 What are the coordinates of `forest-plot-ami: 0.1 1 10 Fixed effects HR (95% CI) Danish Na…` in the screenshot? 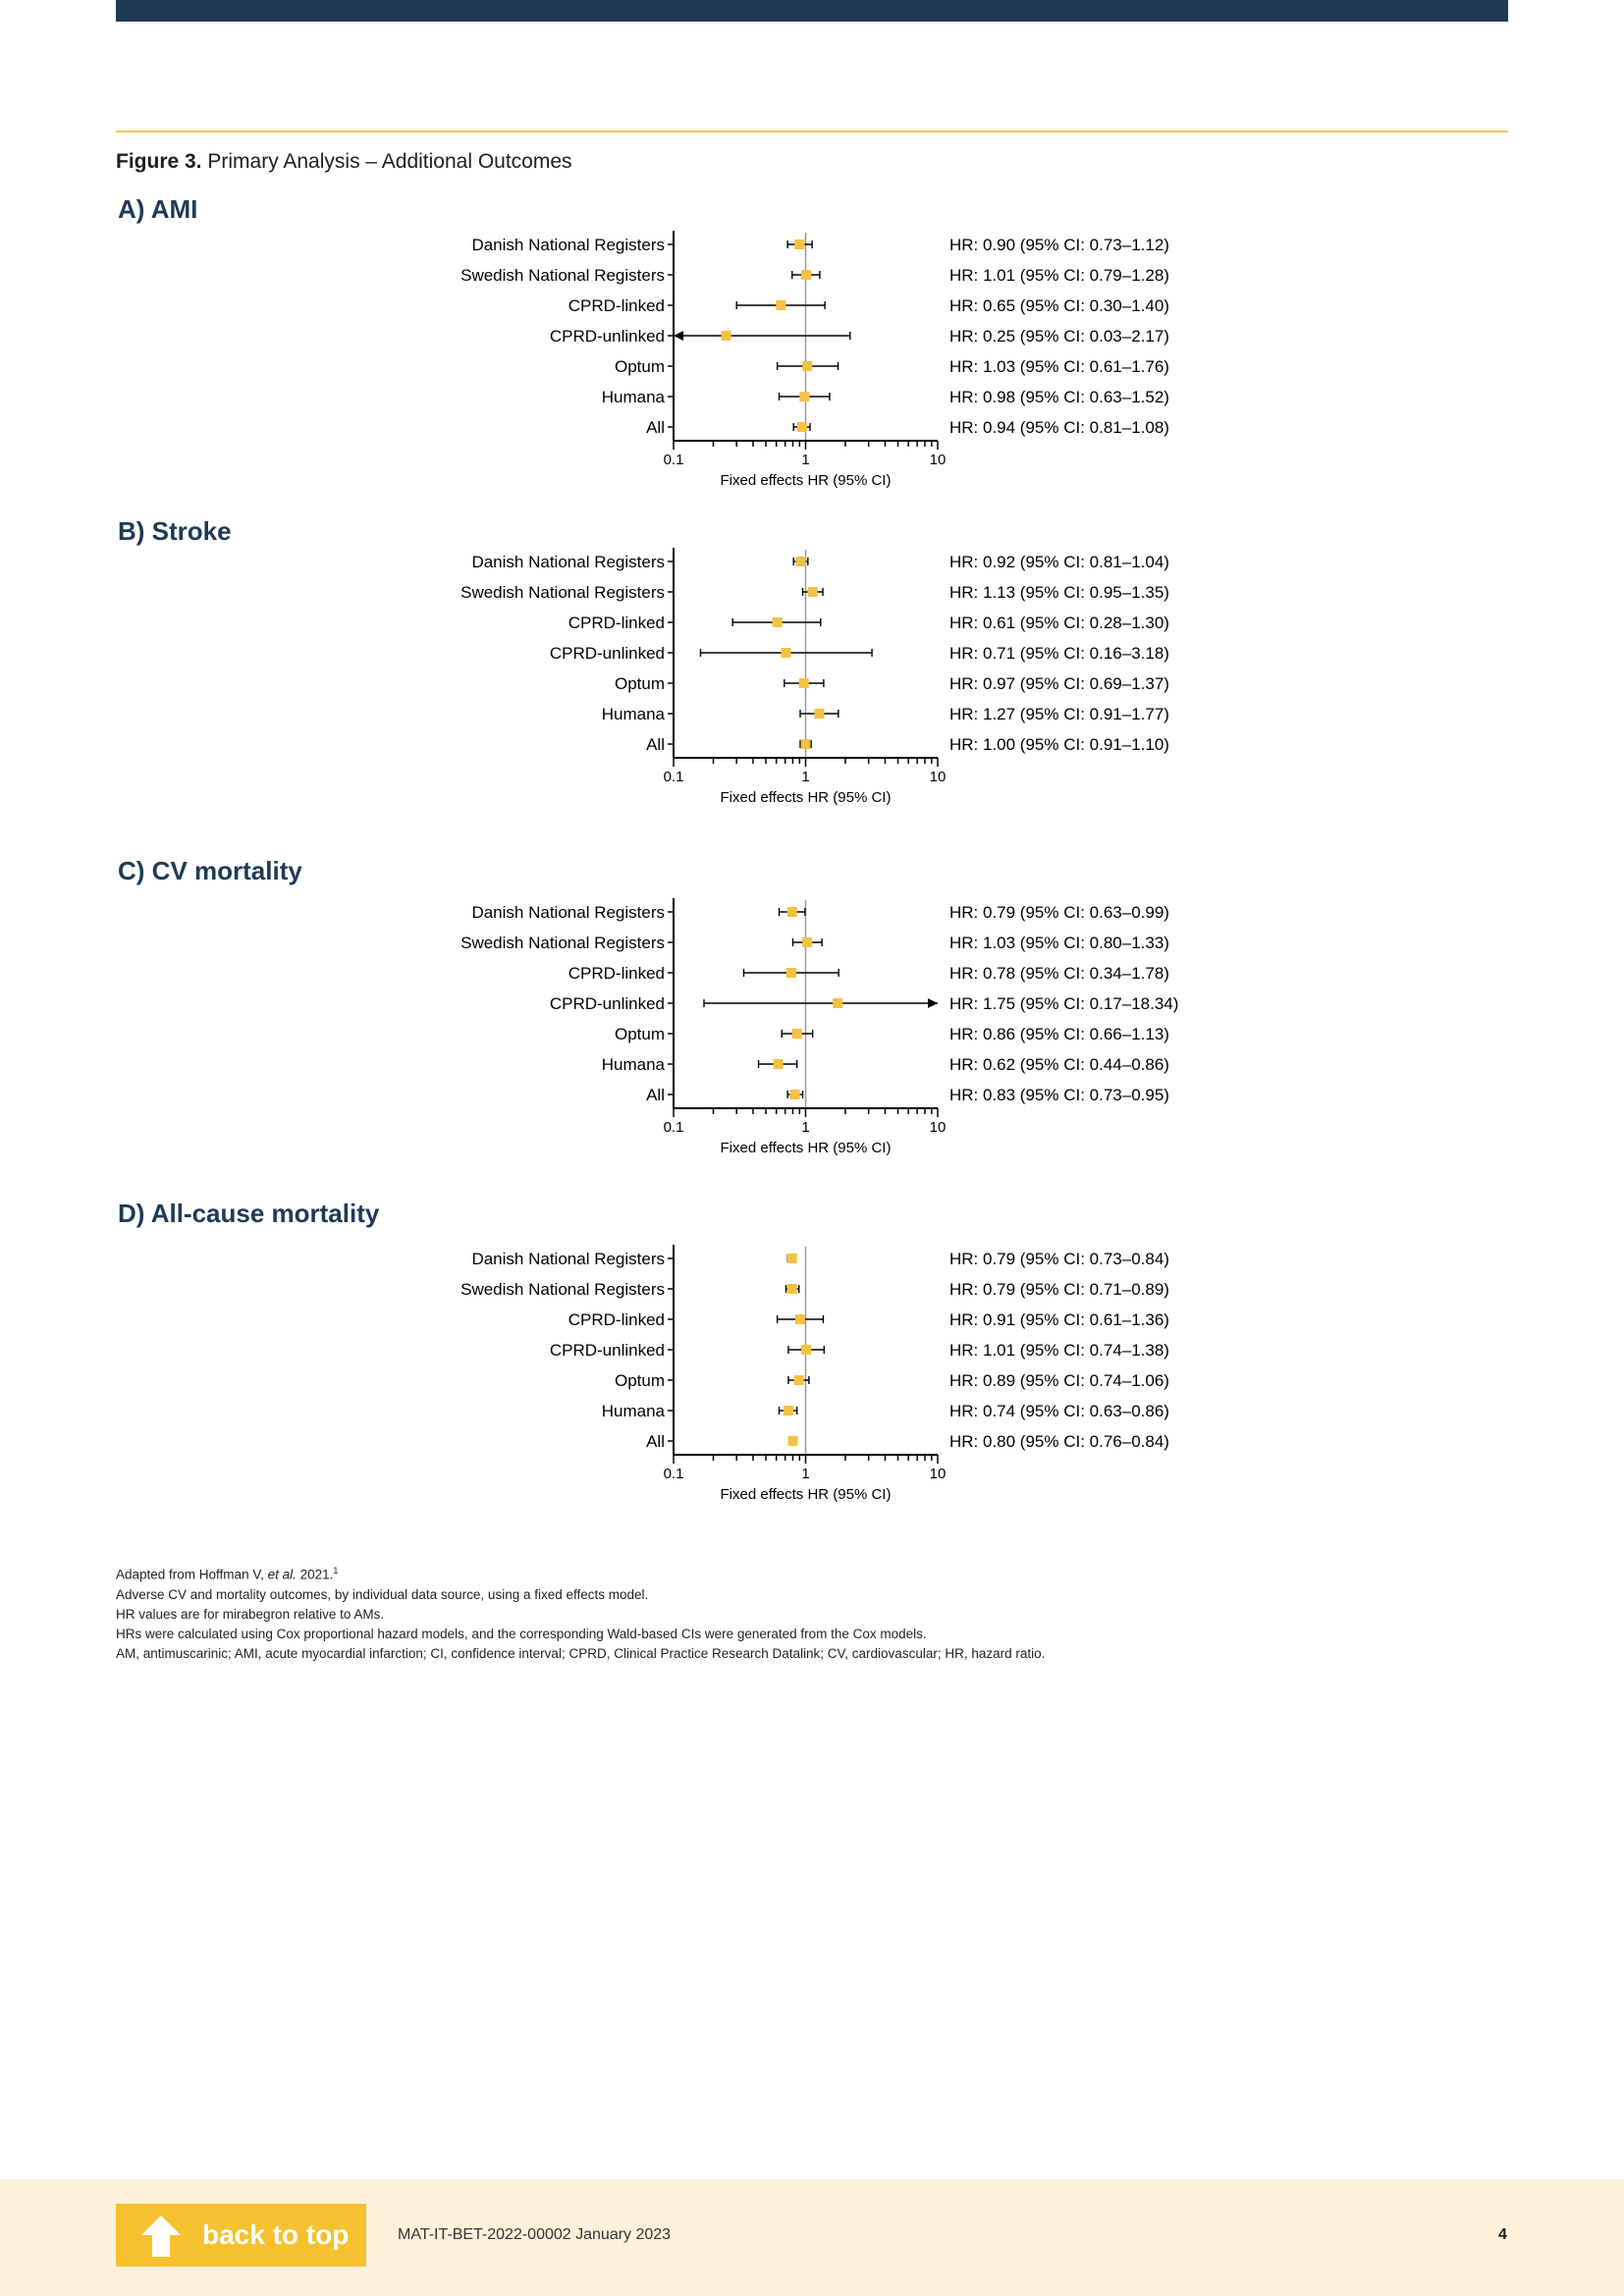 It's located at (814, 360).